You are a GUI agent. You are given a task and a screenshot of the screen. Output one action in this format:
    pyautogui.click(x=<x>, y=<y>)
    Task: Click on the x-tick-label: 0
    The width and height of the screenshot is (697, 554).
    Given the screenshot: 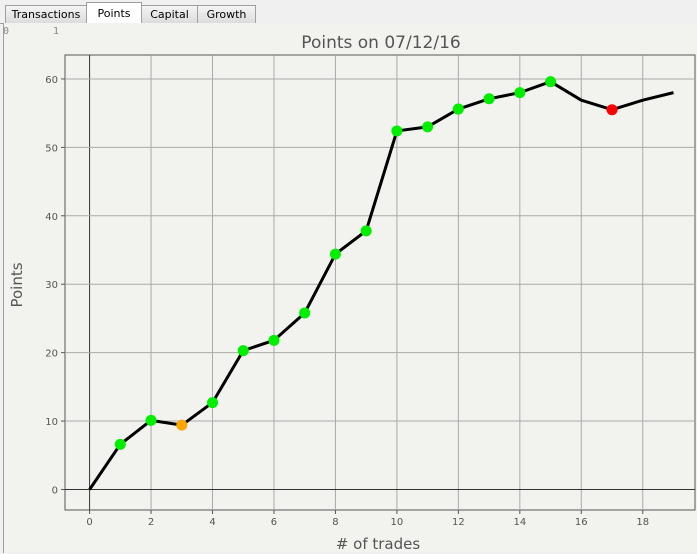 What is the action you would take?
    pyautogui.click(x=89, y=522)
    